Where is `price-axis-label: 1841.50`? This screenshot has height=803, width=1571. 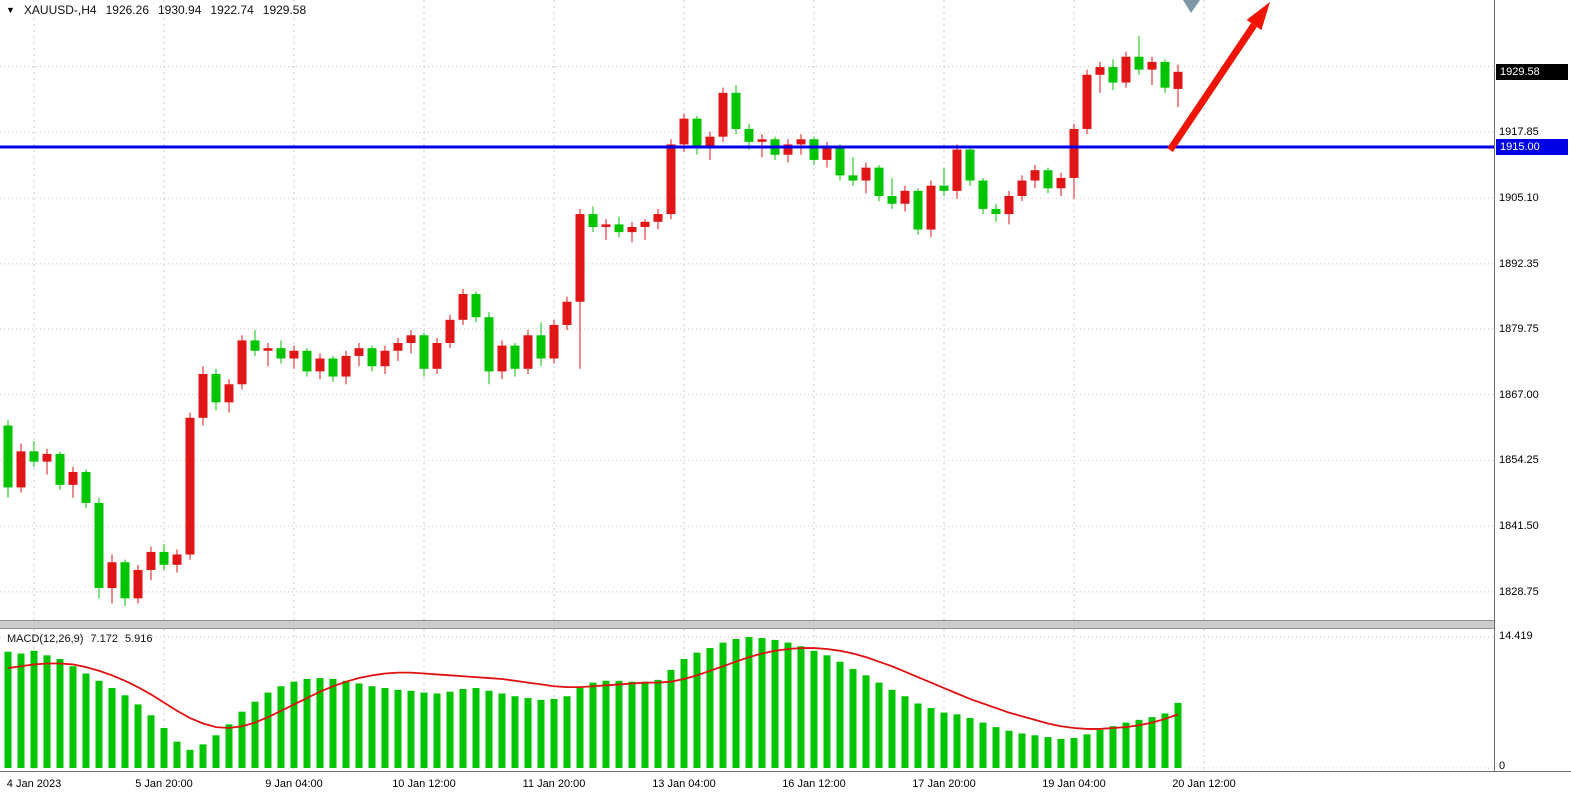
price-axis-label: 1841.50 is located at coordinates (1519, 526).